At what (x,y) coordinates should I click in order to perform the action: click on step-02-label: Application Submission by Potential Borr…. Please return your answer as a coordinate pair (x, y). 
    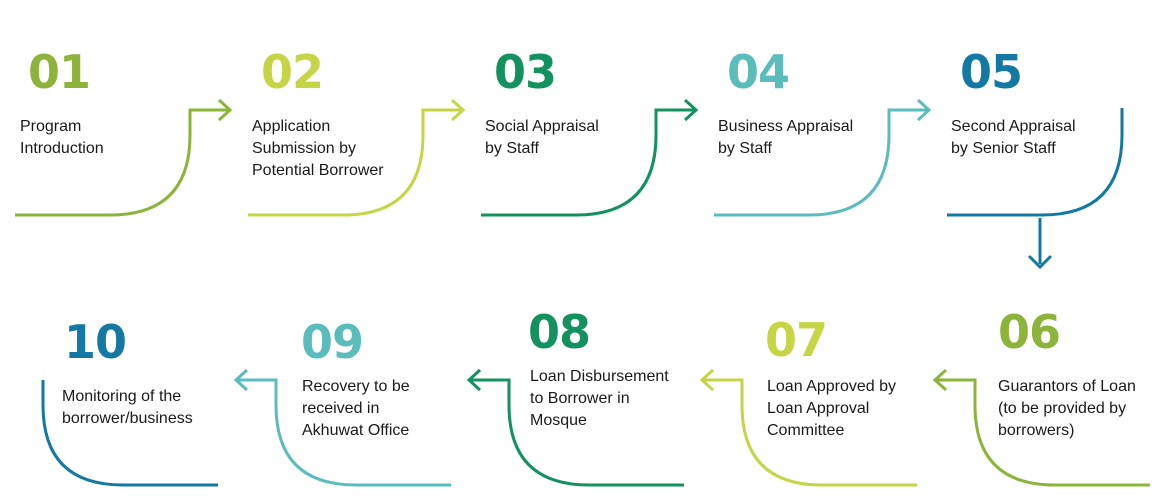
    Looking at the image, I should click on (318, 148).